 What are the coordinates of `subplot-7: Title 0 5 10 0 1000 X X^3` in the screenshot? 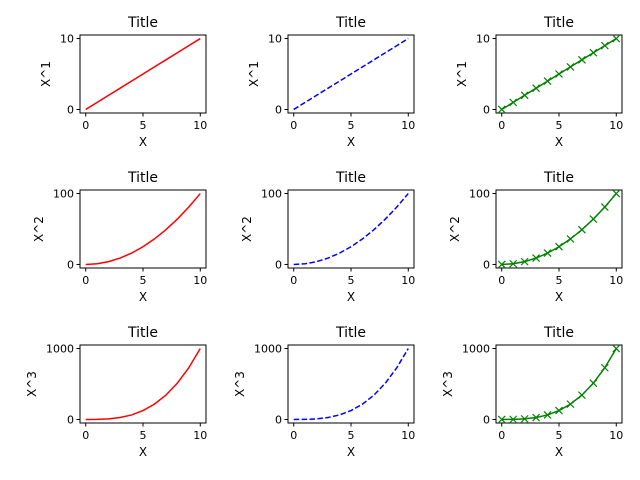 It's located at (116, 392).